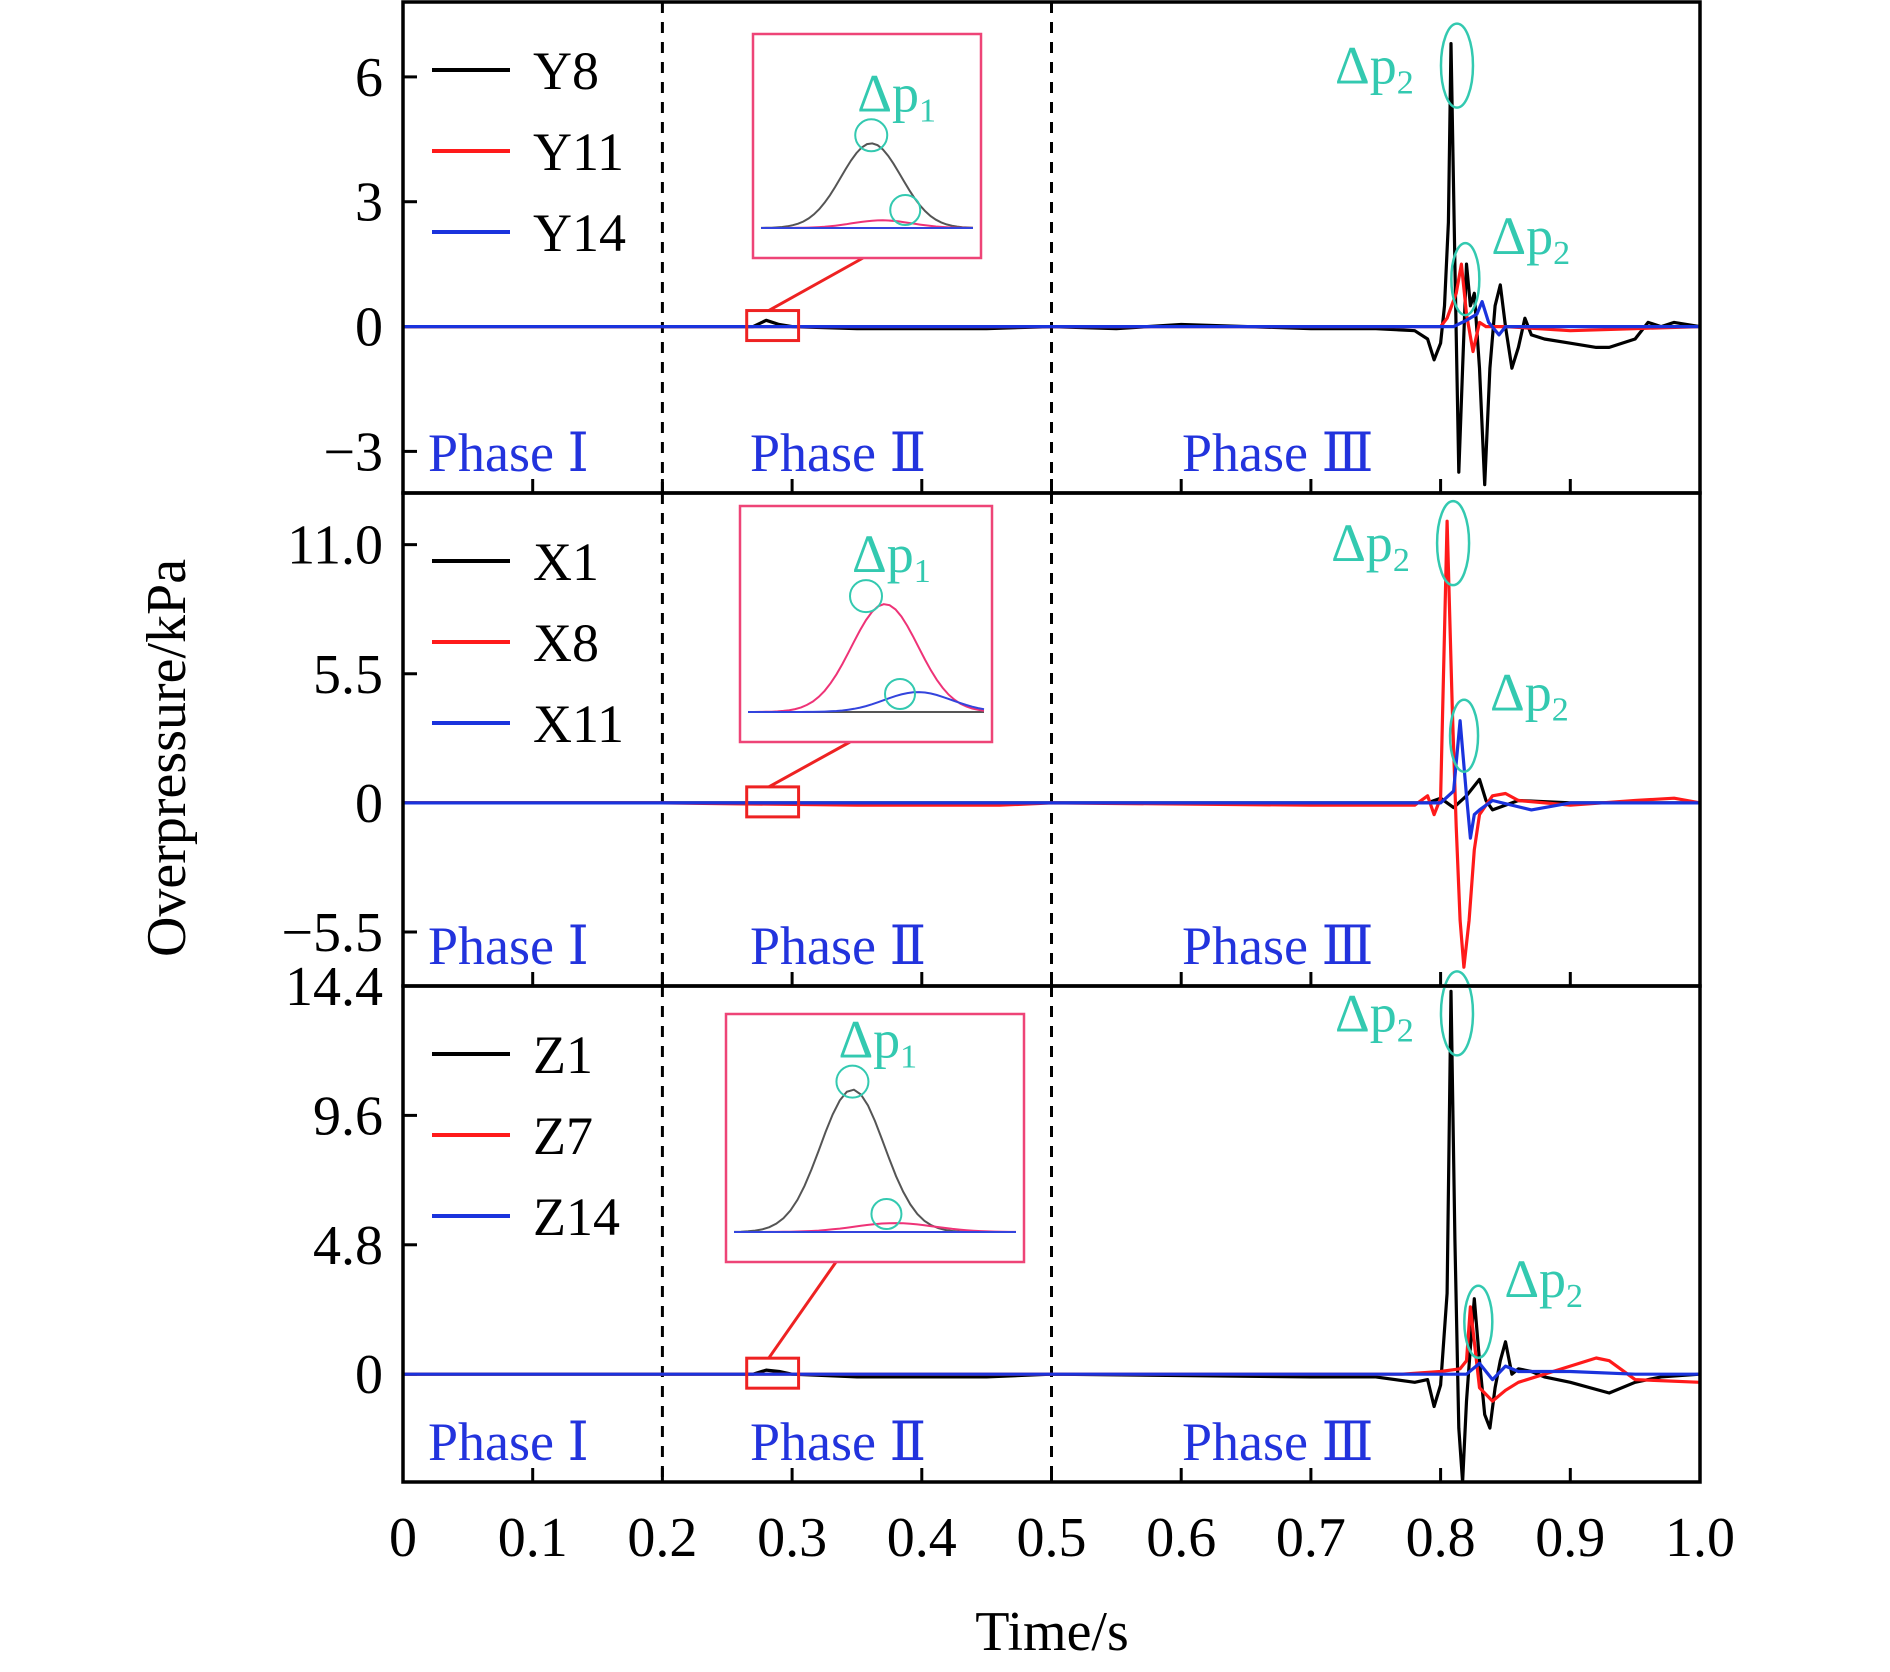 The image size is (1890, 1672). What do you see at coordinates (332, 933) in the screenshot?
I see `y-tick-label: −5.5` at bounding box center [332, 933].